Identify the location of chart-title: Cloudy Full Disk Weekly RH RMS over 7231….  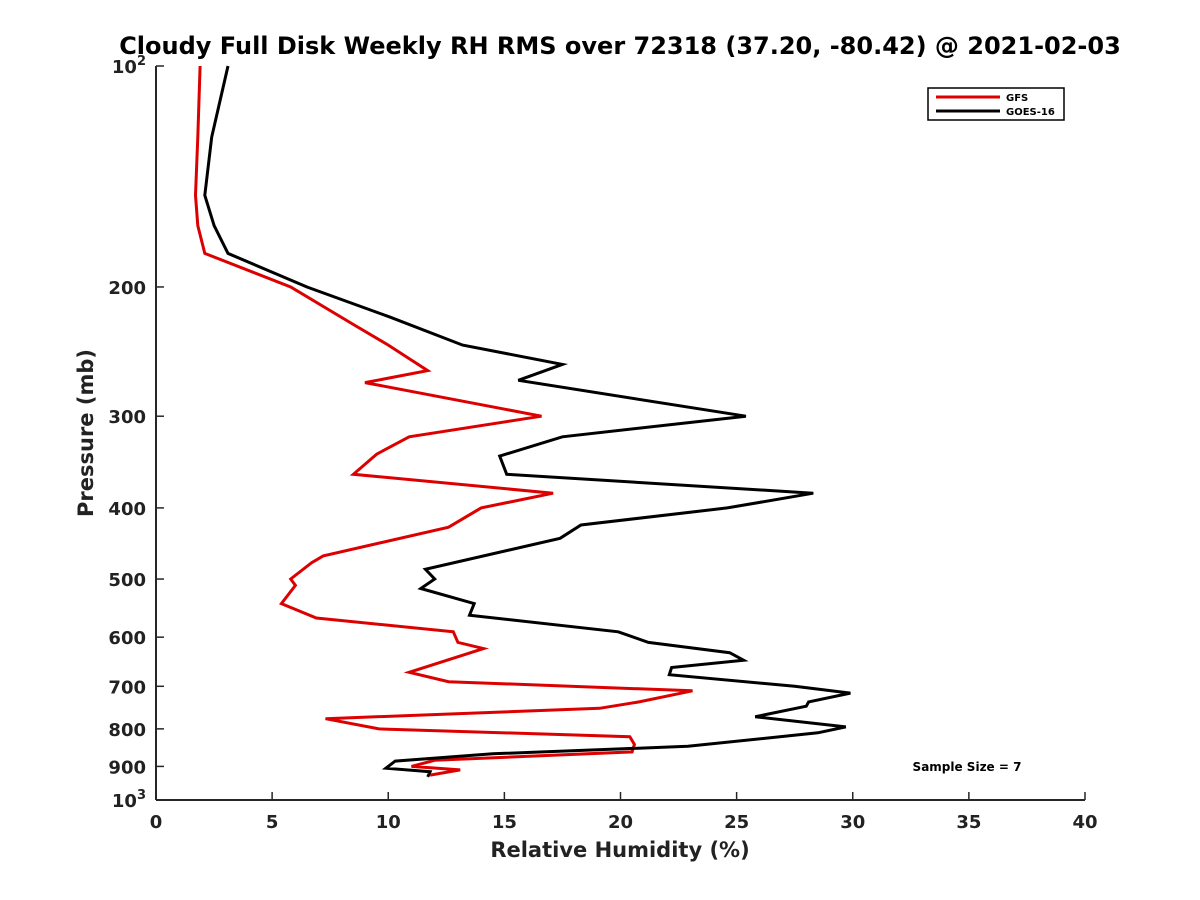
(620, 46).